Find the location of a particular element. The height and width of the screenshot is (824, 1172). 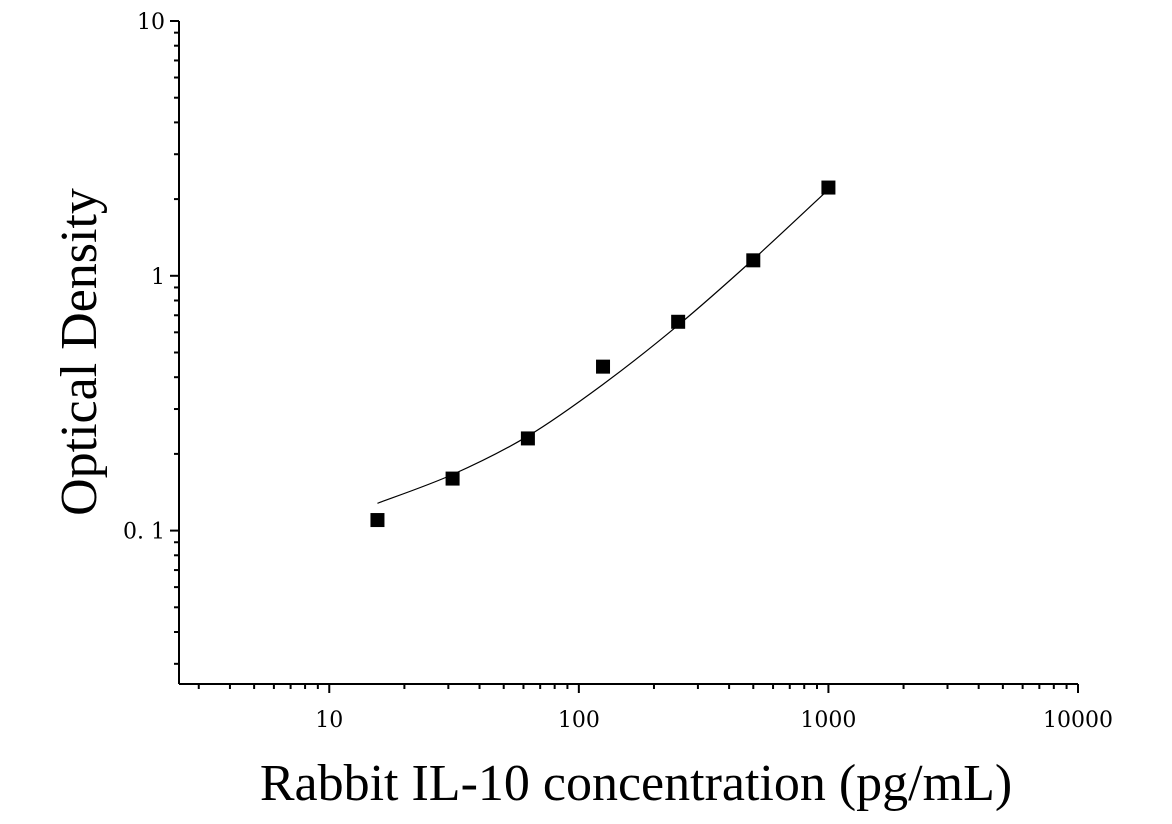

y-tick-label: 10 is located at coordinates (151, 22).